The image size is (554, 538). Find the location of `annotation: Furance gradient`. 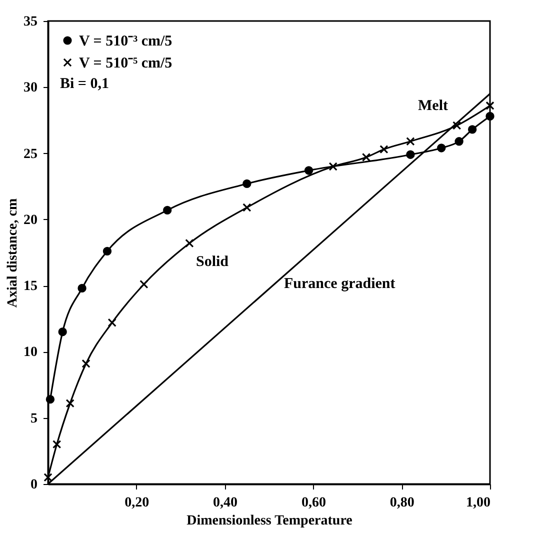

annotation: Furance gradient is located at coordinates (340, 284).